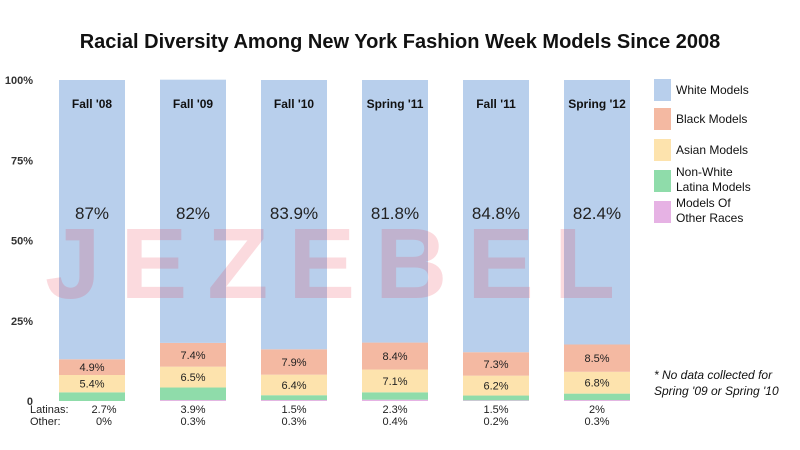  I want to click on y-tick-label: 100%, so click(19, 81).